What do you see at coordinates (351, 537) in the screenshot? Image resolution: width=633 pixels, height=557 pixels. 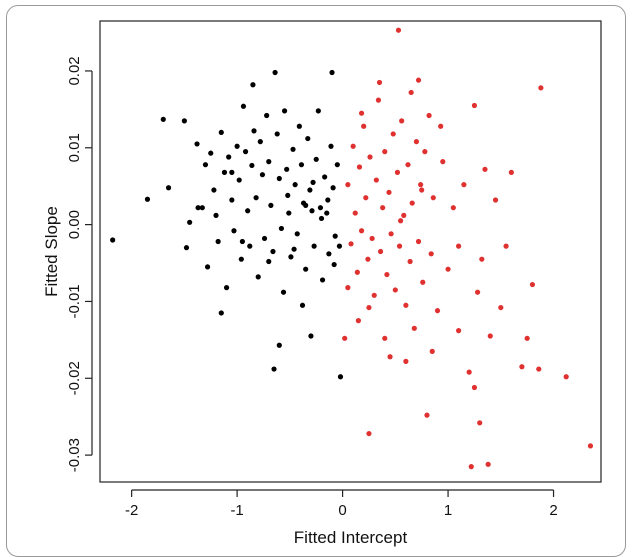 I see `x-axis-title: Fitted Intercept` at bounding box center [351, 537].